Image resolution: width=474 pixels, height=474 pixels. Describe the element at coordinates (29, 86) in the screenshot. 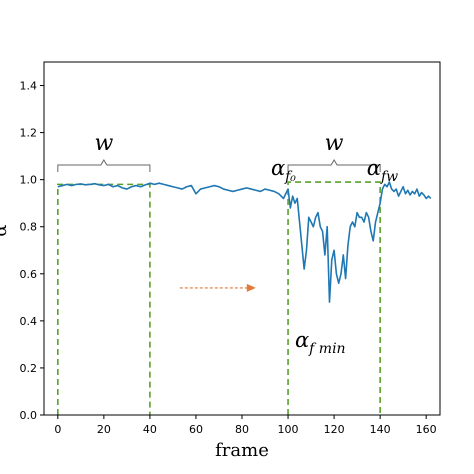

I see `y-tick-label: 1.4` at that location.